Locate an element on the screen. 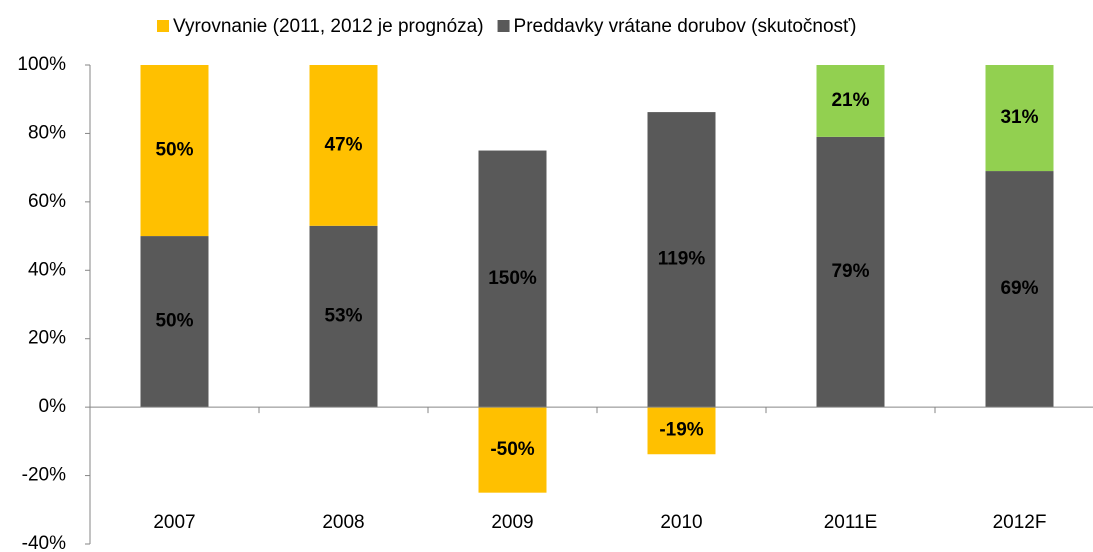 This screenshot has width=1093, height=552. legend-label: Preddavky vrátane dorubov (skutočnosť) is located at coordinates (685, 26).